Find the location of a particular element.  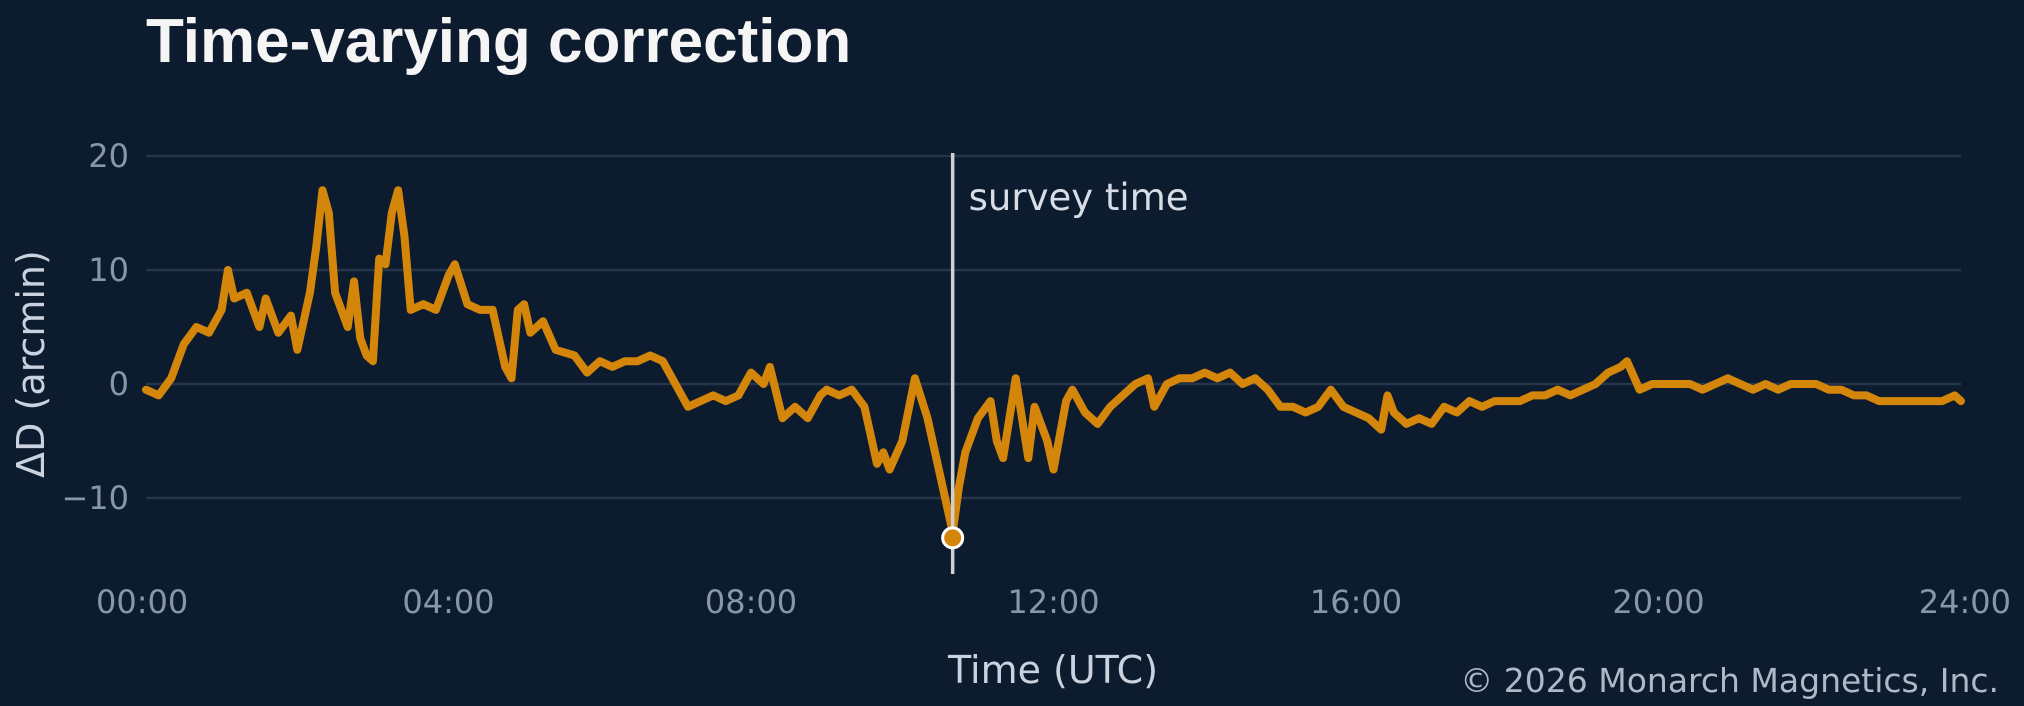

x-tick-labels: 00:00 04:00 08:00 12:00 16:00 20:00 24:00 is located at coordinates (1053, 602).